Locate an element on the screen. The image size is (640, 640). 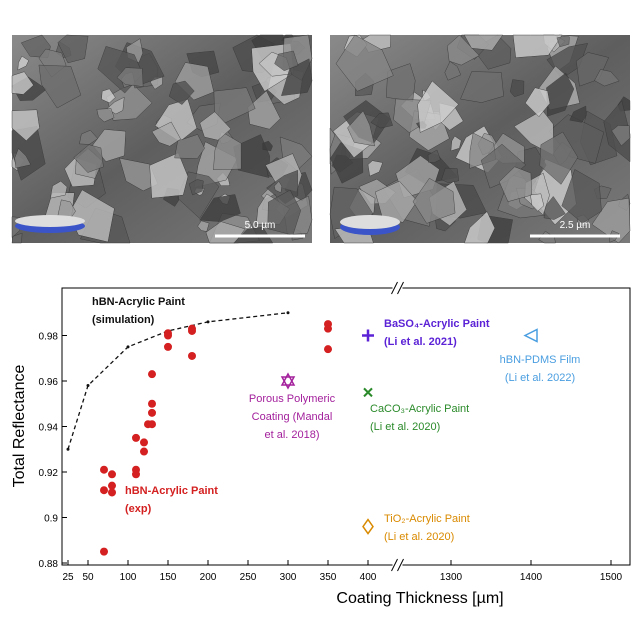
scale-bar-label: 5.0 µm is located at coordinates (260, 225).